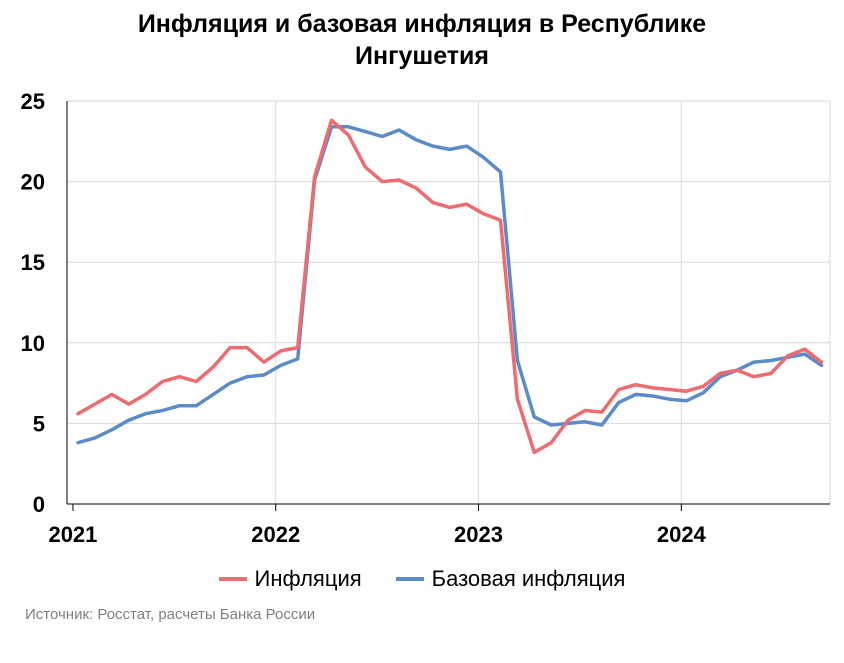 The image size is (844, 663). I want to click on legend-label-core: Базовая инфляция, so click(528, 578).